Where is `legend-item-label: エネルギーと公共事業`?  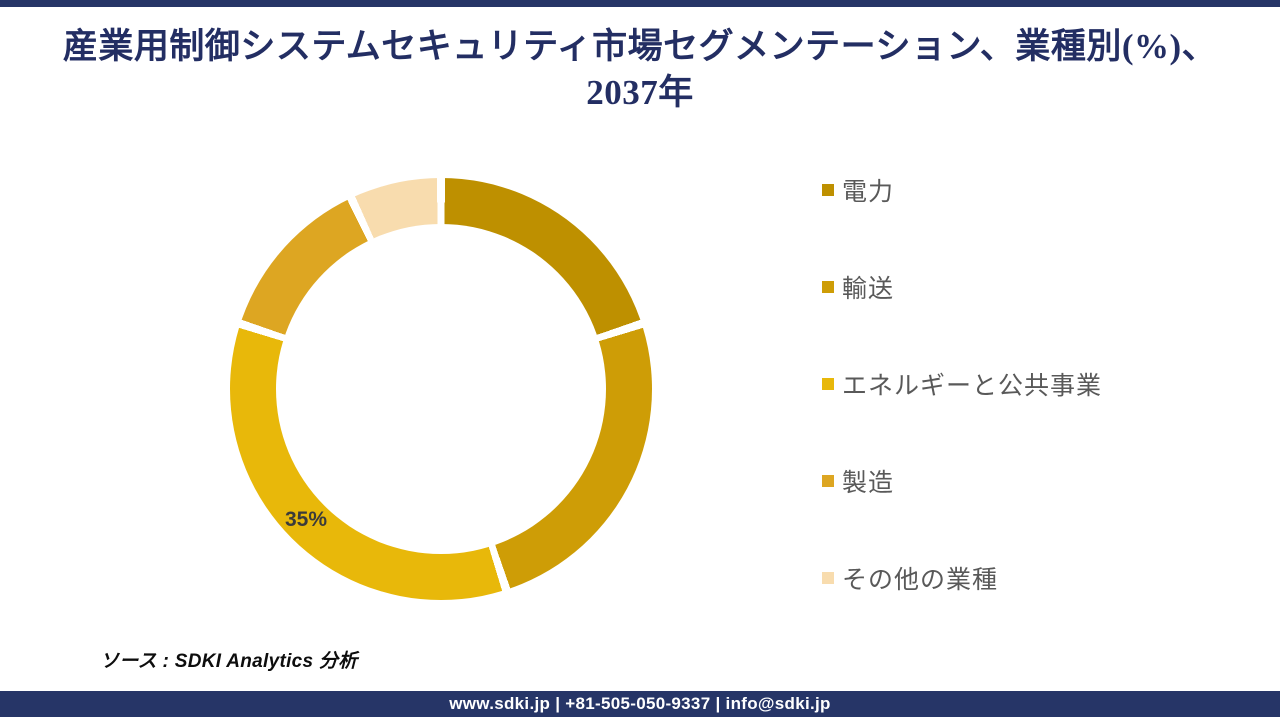 legend-item-label: エネルギーと公共事業 is located at coordinates (972, 386).